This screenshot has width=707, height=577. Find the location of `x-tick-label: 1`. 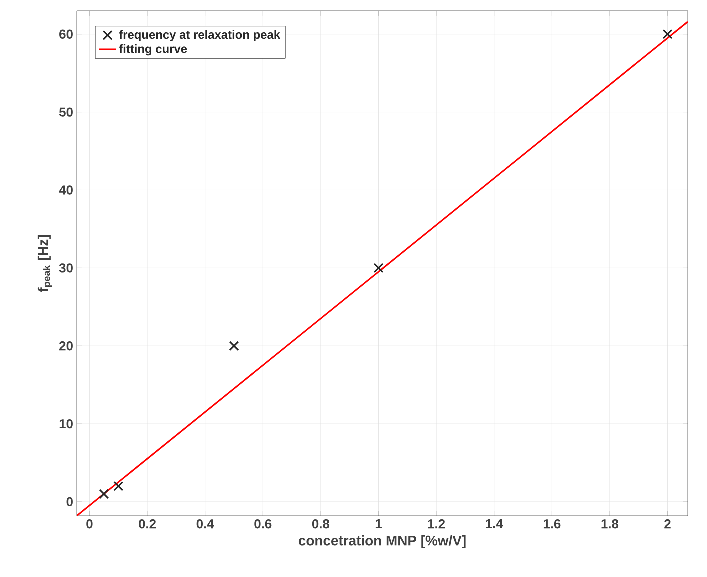

x-tick-label: 1 is located at coordinates (379, 524).